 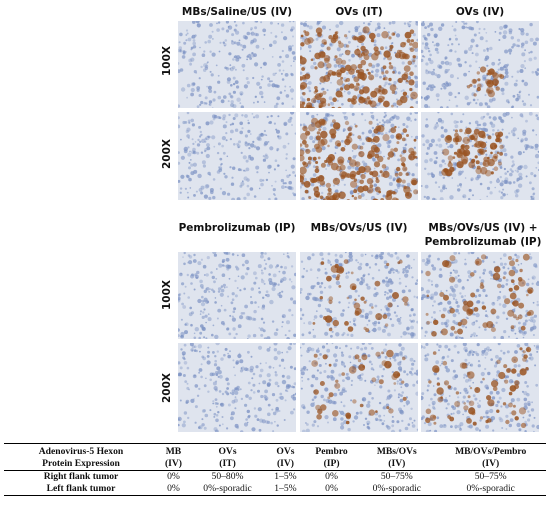 What do you see at coordinates (359, 387) in the screenshot?
I see `micrograph-mbs-ovs-us-200x` at bounding box center [359, 387].